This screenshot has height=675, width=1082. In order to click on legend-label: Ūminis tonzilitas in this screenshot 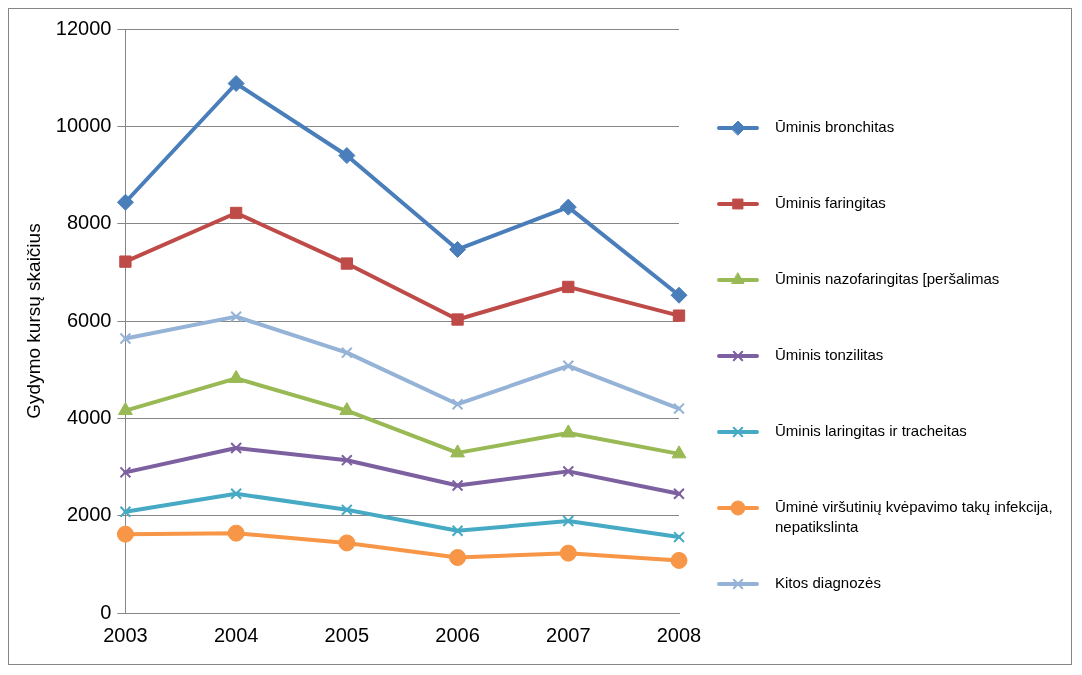, I will do `click(829, 355)`.